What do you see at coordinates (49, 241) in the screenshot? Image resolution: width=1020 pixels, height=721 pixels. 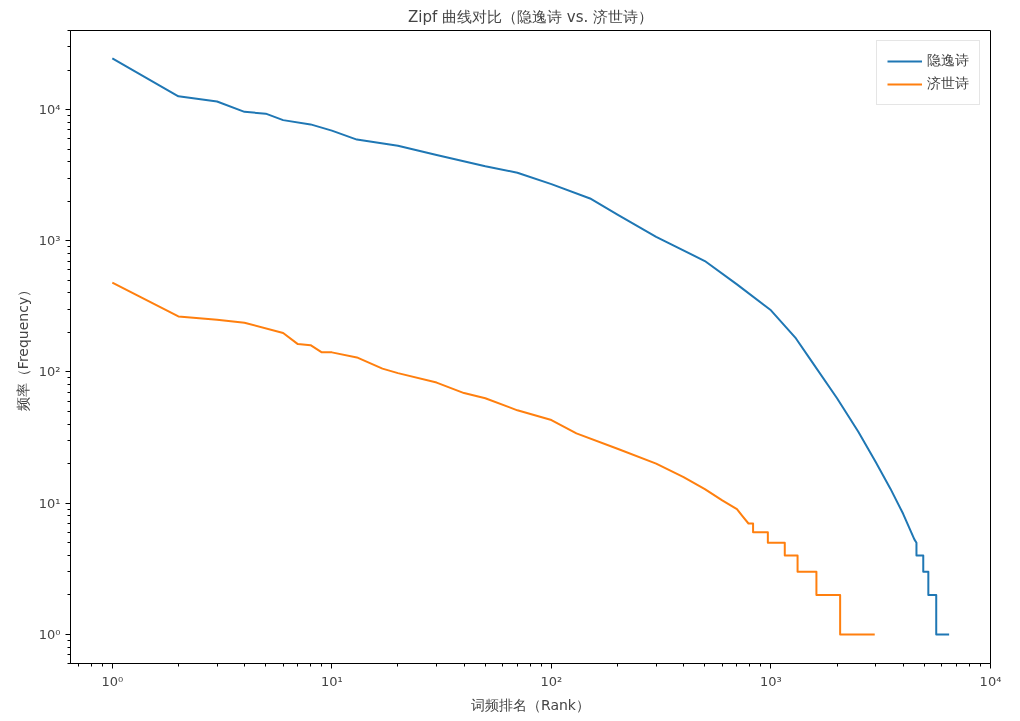 I see `y-tick-label: 10³` at bounding box center [49, 241].